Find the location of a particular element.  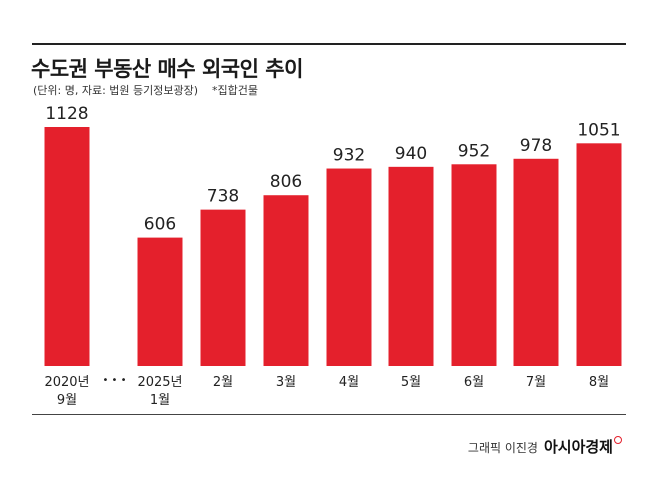

x-tick-label: 8월 is located at coordinates (599, 382).